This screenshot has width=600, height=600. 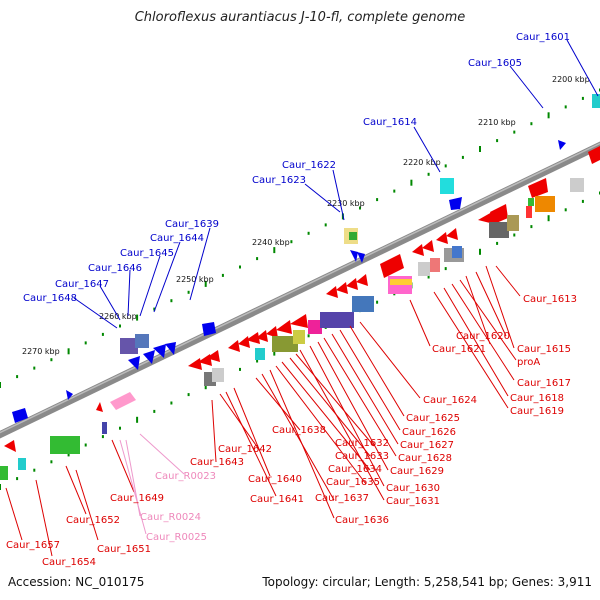 I want to click on gene-label: Caur_1628, so click(x=425, y=458).